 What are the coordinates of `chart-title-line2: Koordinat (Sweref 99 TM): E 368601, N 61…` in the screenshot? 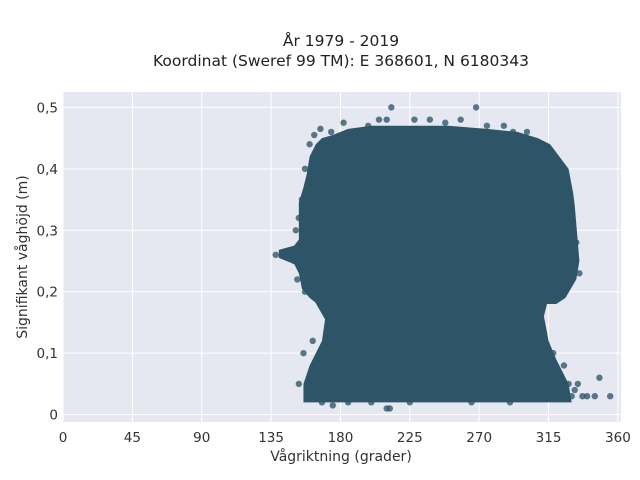 It's located at (341, 61).